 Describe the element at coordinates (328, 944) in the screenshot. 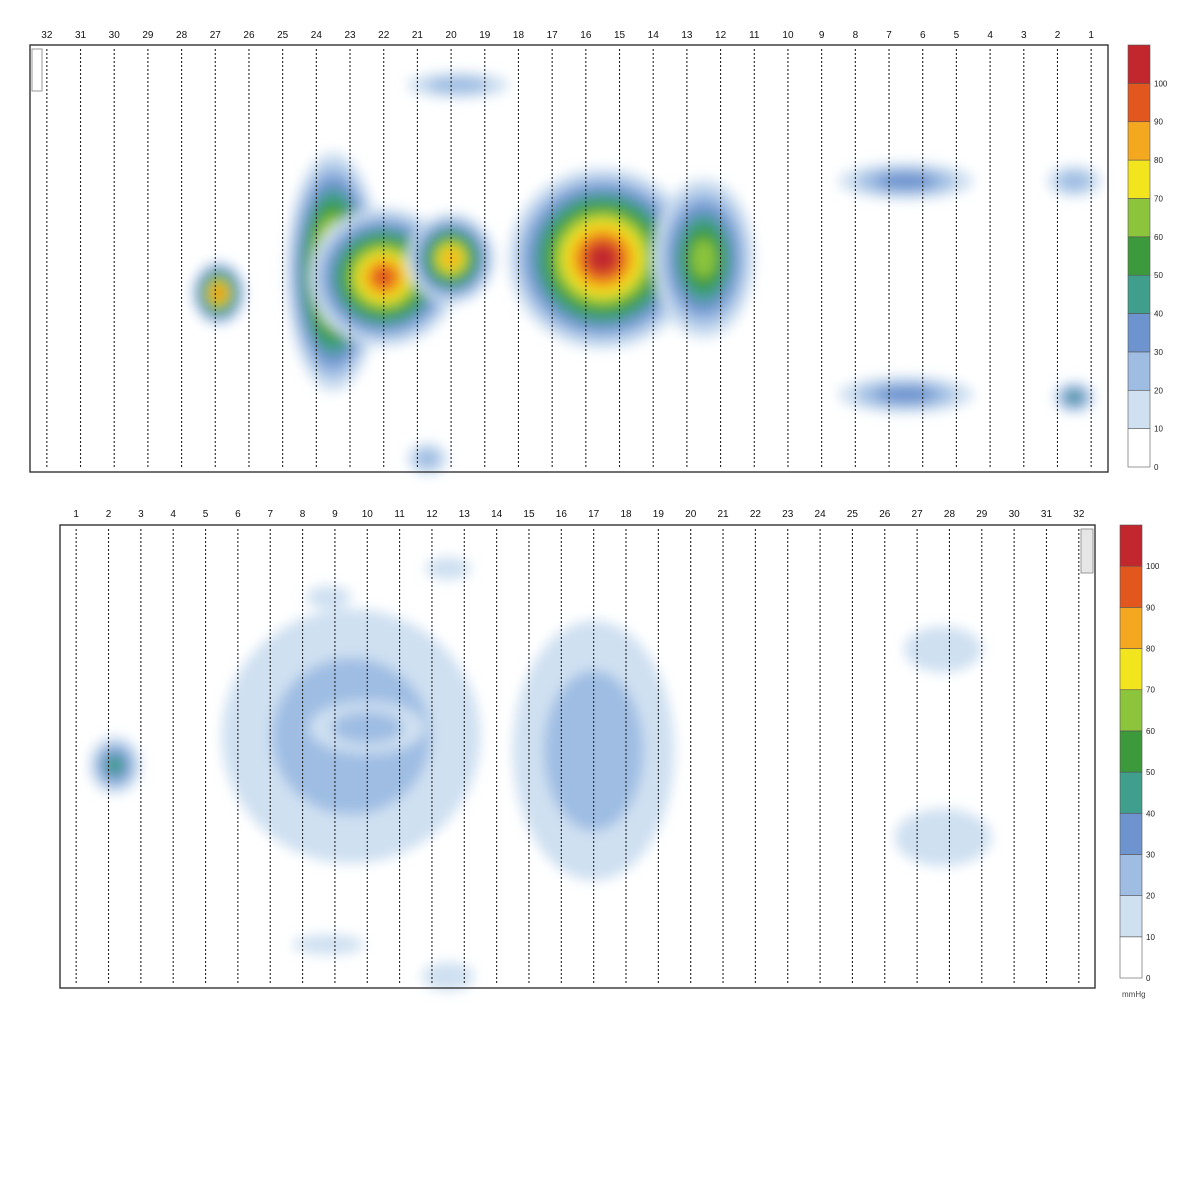

I see `pressure-region-bottom-left` at that location.